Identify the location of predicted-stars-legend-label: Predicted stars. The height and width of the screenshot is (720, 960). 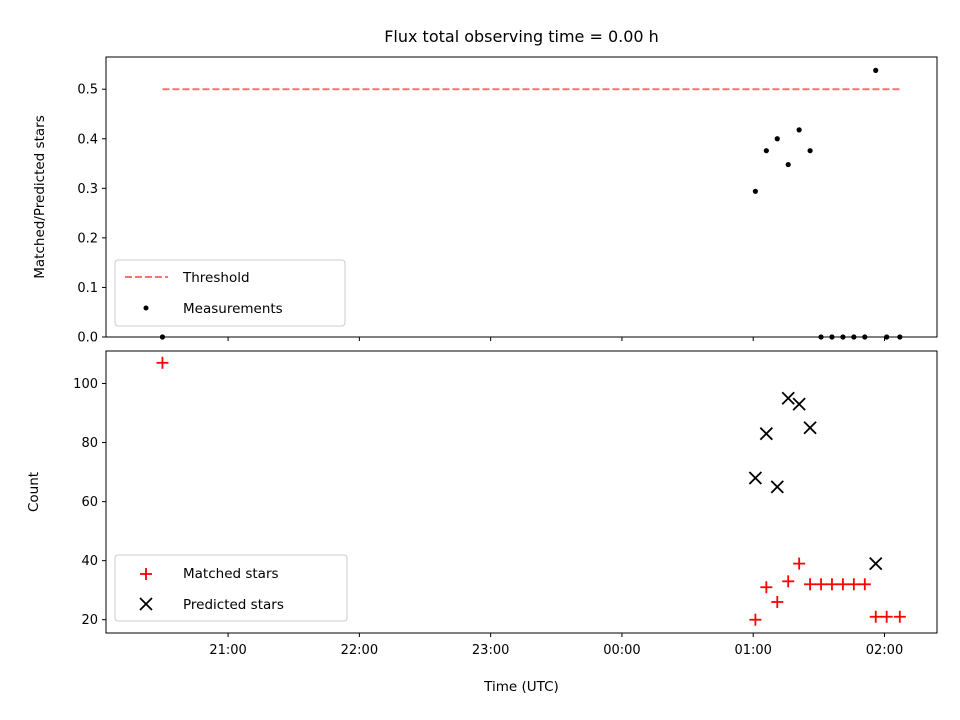
(233, 605).